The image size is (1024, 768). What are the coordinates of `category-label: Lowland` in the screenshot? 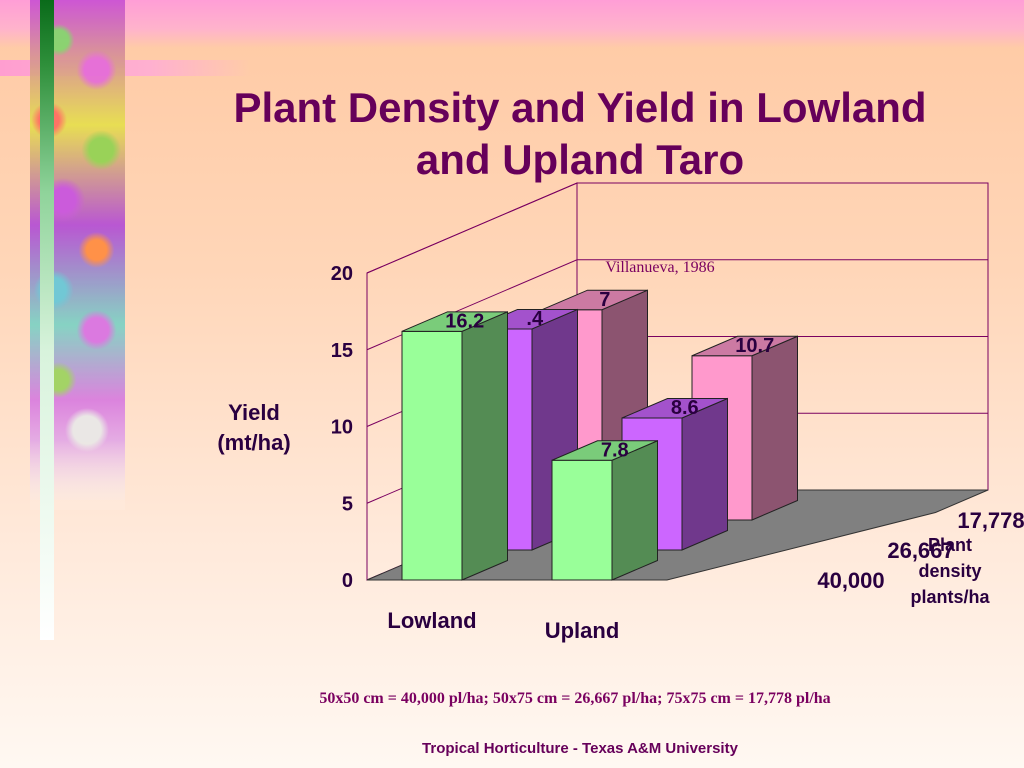 It's located at (431, 620).